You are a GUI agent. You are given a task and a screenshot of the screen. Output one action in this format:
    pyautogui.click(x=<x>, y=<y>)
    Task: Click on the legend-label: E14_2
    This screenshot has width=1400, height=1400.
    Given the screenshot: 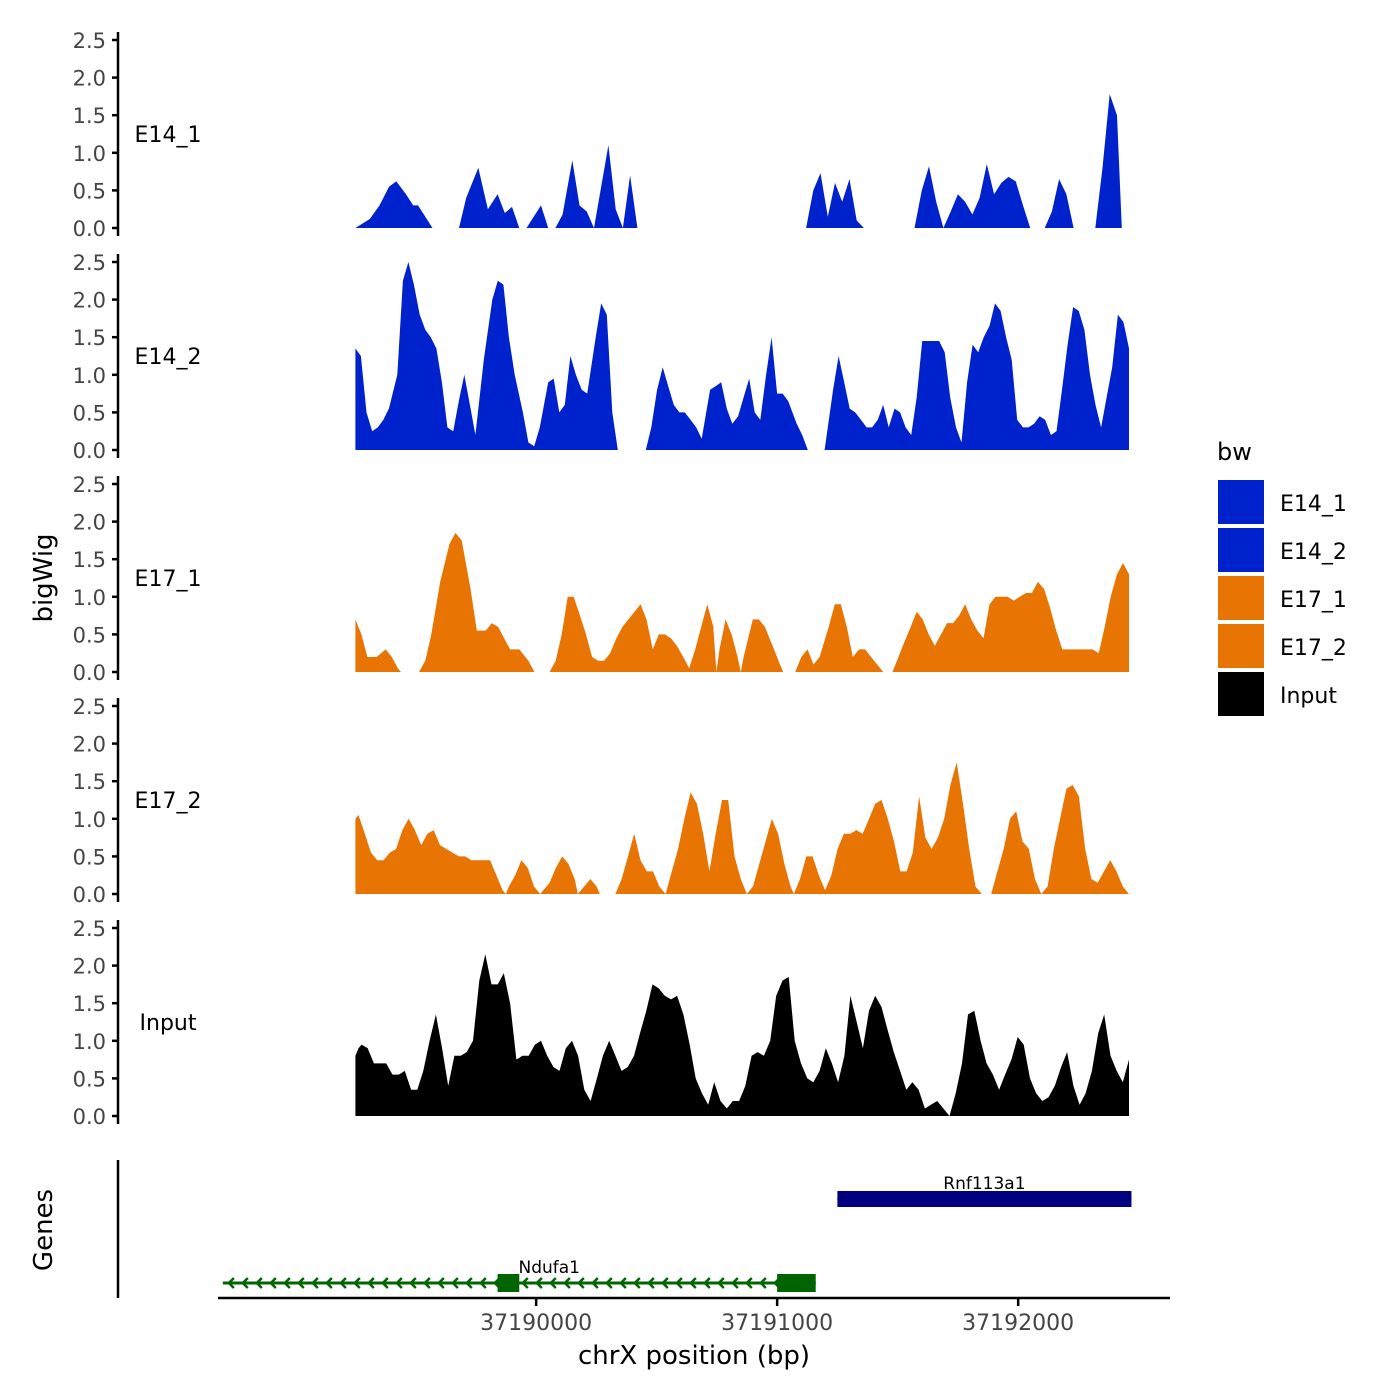 What is the action you would take?
    pyautogui.click(x=1313, y=552)
    